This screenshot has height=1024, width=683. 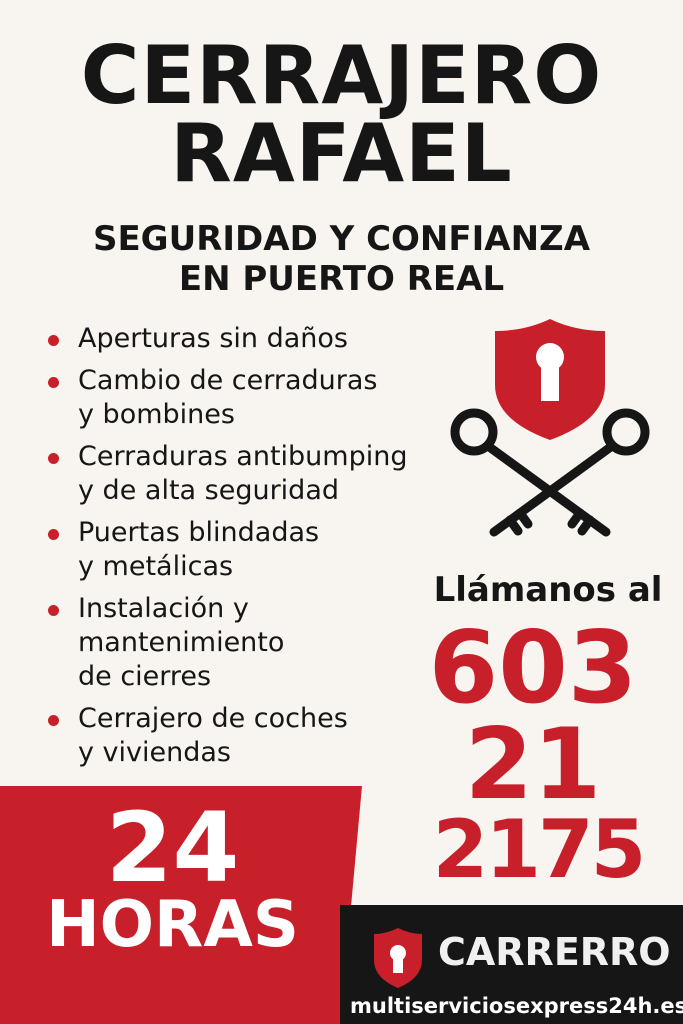 I want to click on brand-name: CARRERRO, so click(x=554, y=952).